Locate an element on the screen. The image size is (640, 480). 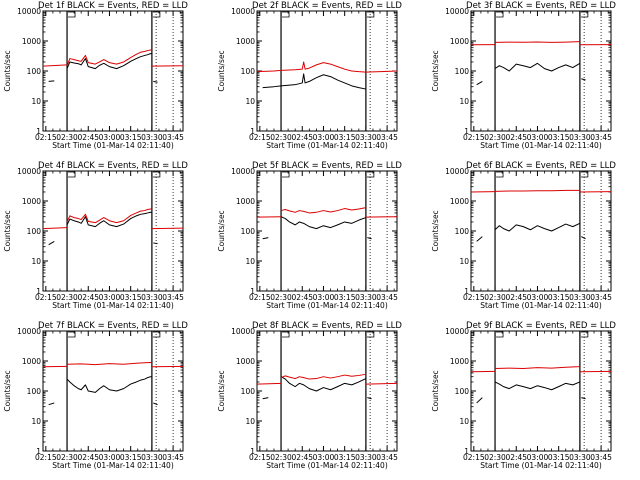
panel-title: Det 9f BLACK = Events, RED = LLD is located at coordinates (541, 326).